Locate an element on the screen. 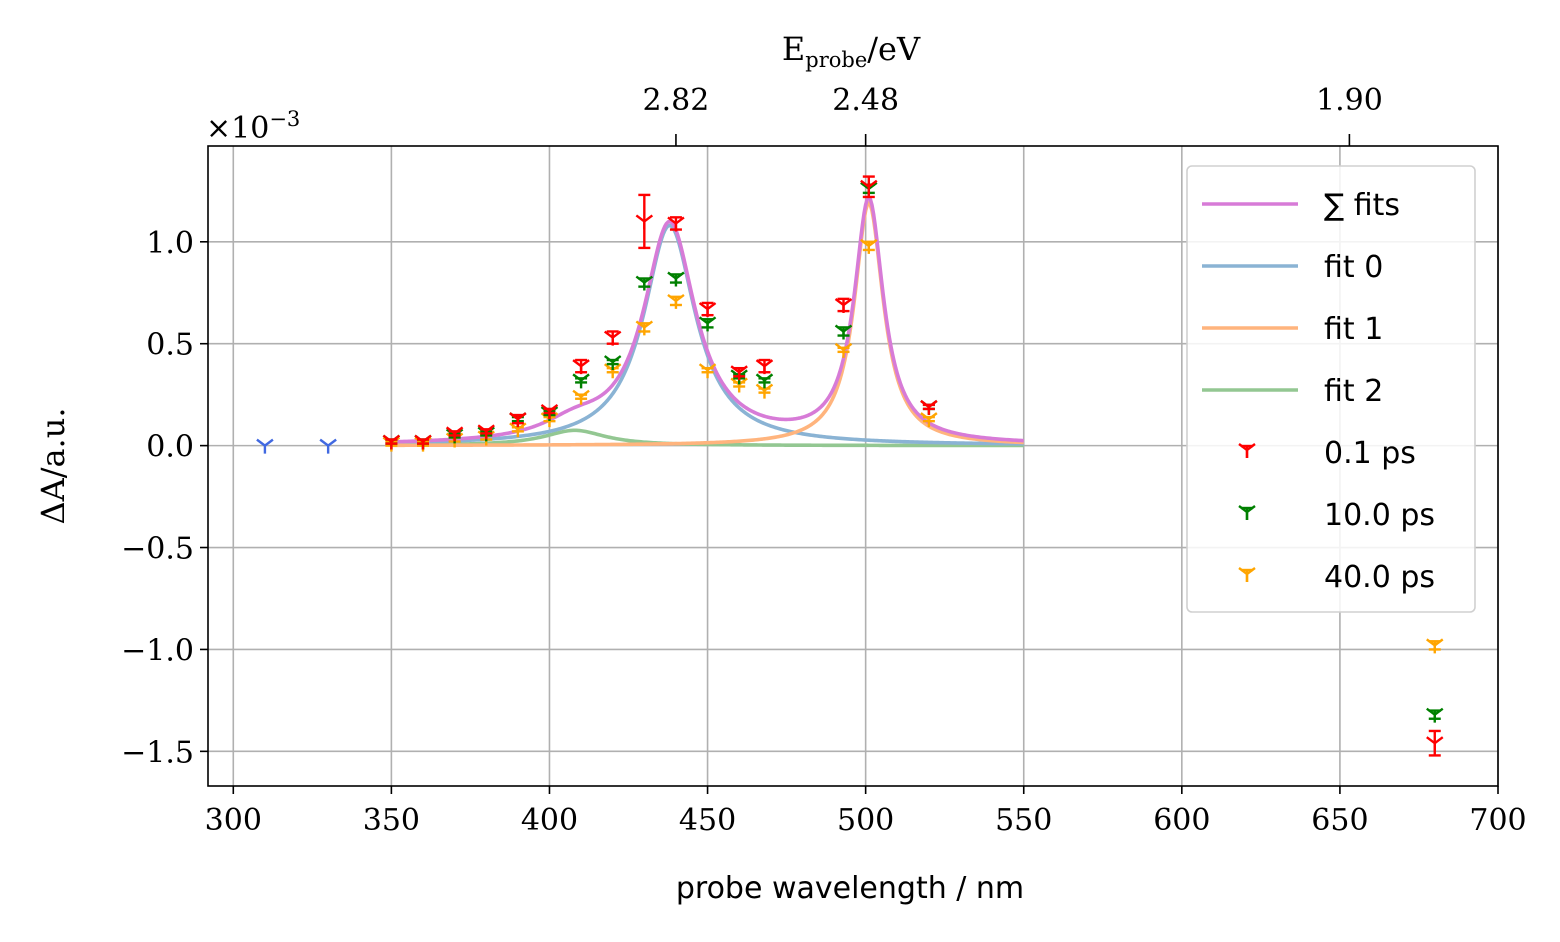 The image size is (1560, 942). top-axis-label-main: E is located at coordinates (793, 49).